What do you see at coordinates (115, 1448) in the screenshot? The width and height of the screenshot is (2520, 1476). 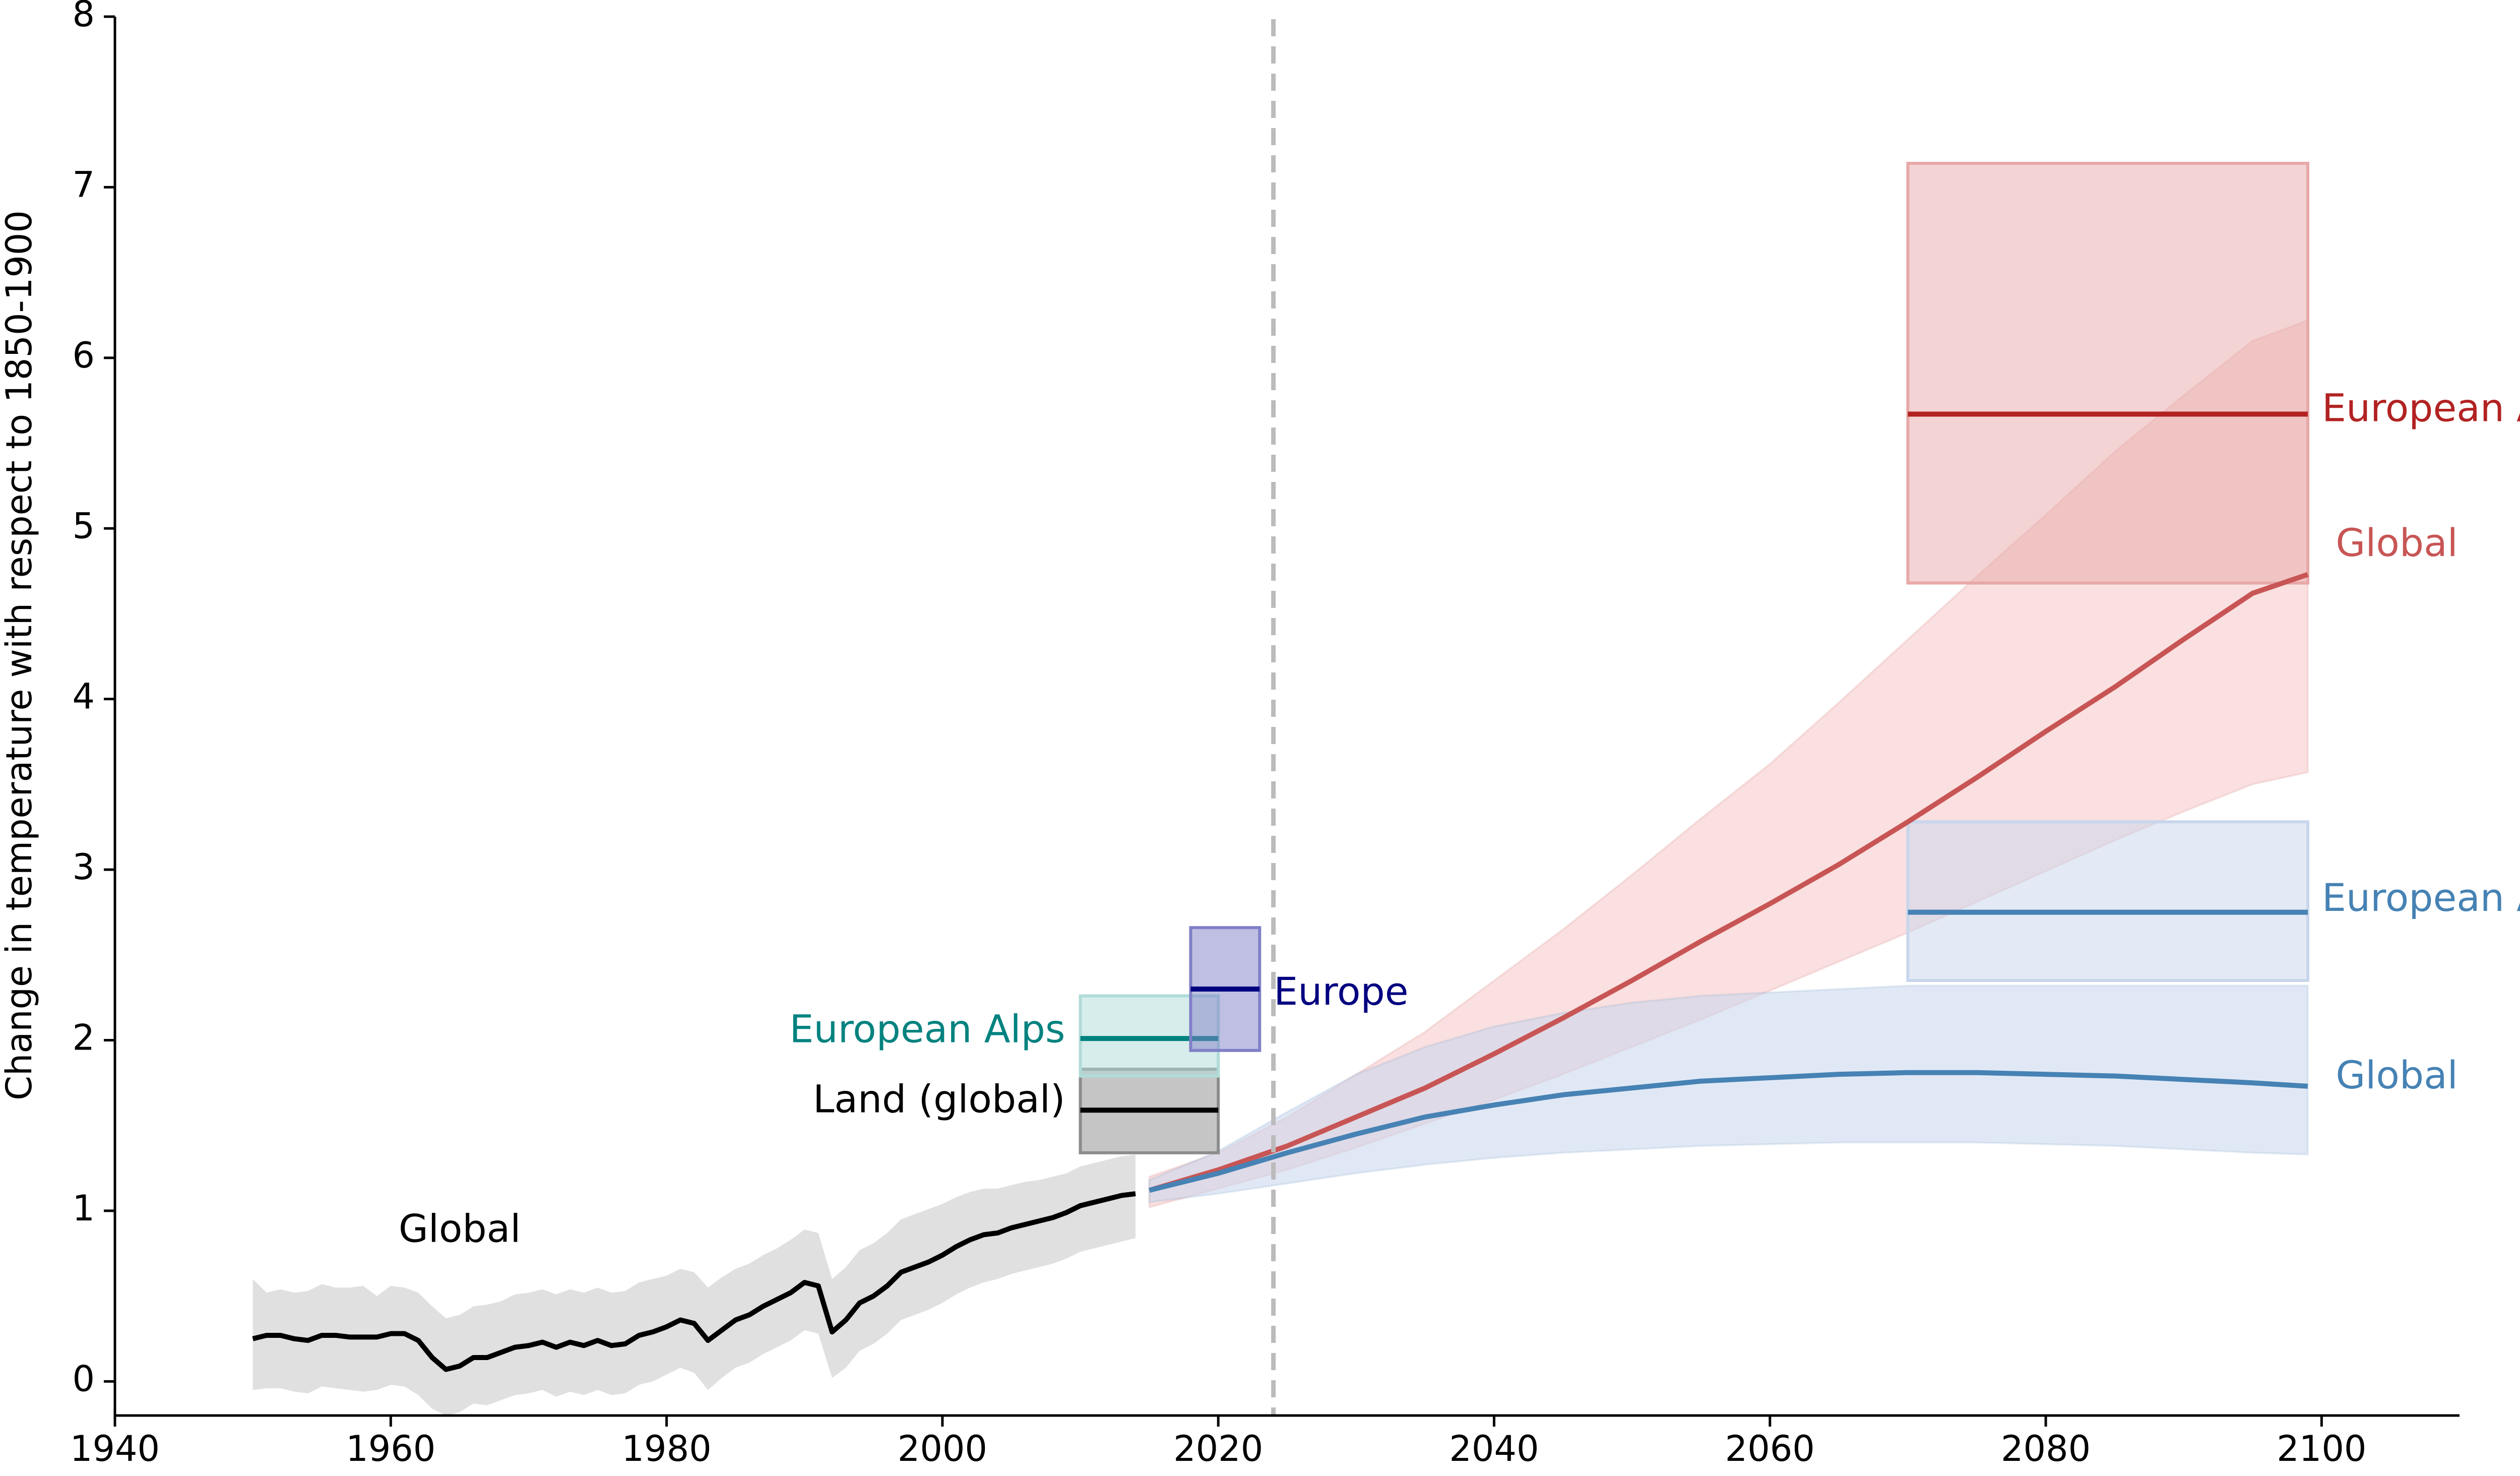 I see `x-tick-label: 1940` at bounding box center [115, 1448].